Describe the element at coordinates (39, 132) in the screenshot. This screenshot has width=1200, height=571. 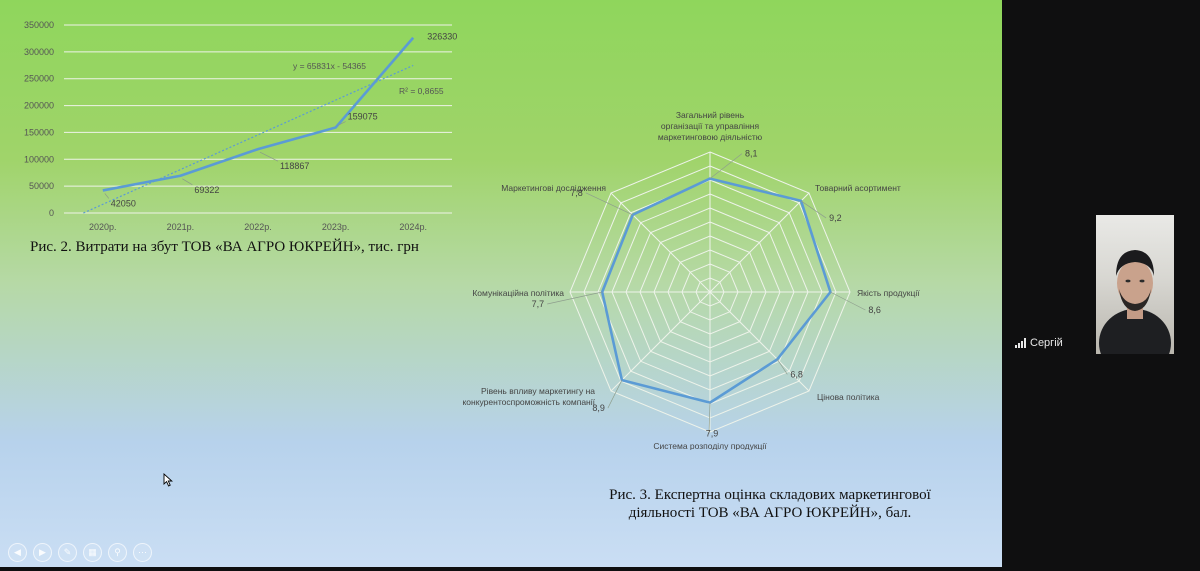
I see `y-tick-label: 150000` at that location.